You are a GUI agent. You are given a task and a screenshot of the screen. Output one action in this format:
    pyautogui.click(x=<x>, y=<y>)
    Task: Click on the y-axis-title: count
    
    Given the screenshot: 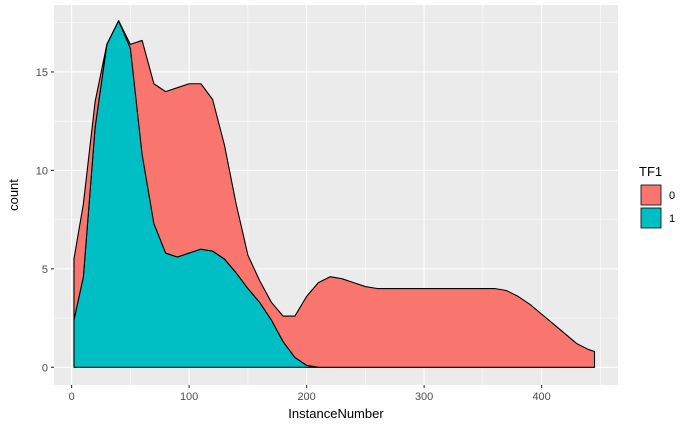 What is the action you would take?
    pyautogui.click(x=13, y=195)
    